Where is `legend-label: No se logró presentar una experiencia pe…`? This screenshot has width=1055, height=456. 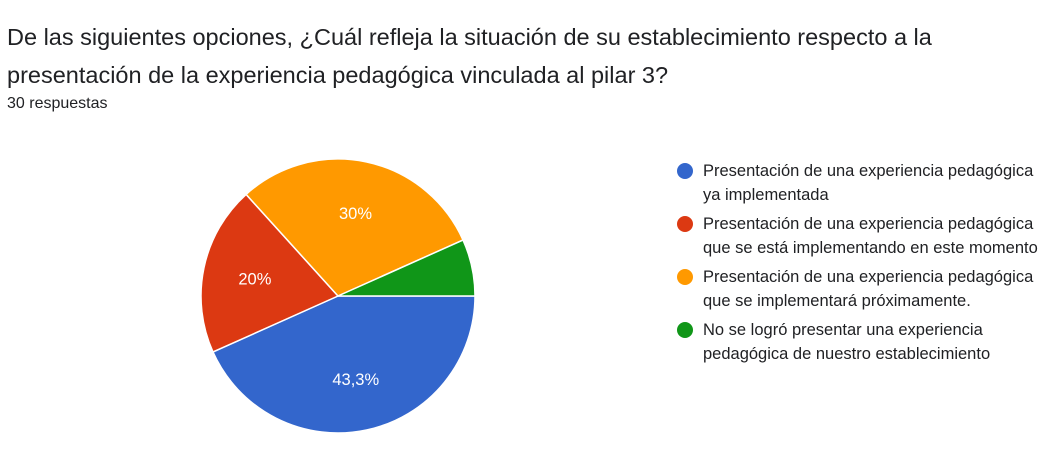
legend-label: No se logró presentar una experiencia pe… is located at coordinates (847, 342).